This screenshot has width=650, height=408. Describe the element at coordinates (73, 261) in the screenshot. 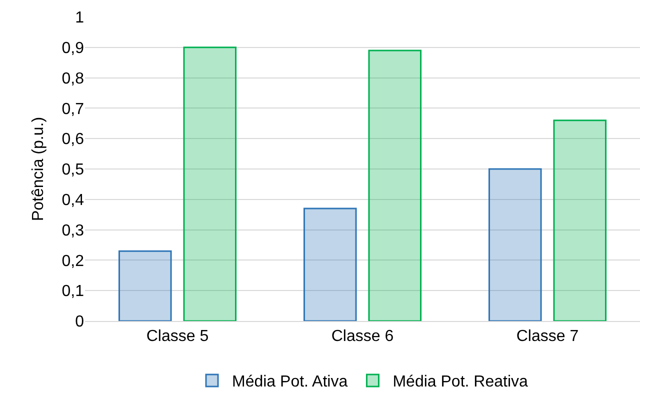

I see `y-tick-label: 0,2` at that location.